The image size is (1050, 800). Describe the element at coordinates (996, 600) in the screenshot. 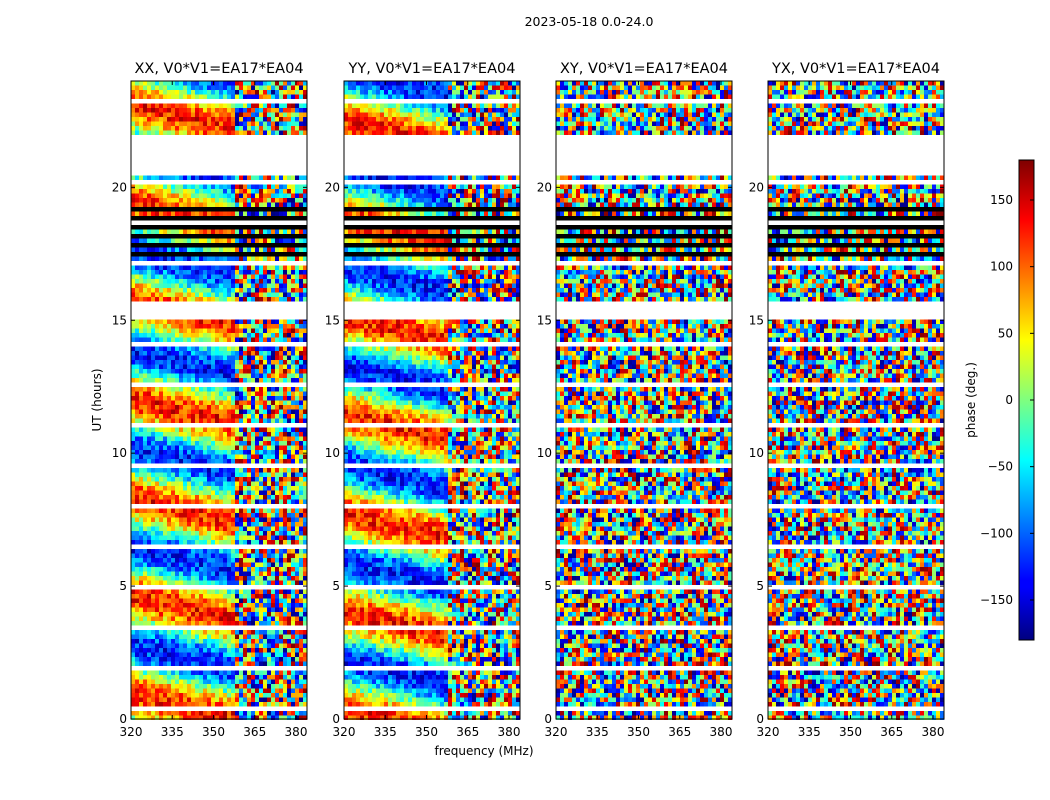

I see `colorbar-tick-label: −150` at that location.